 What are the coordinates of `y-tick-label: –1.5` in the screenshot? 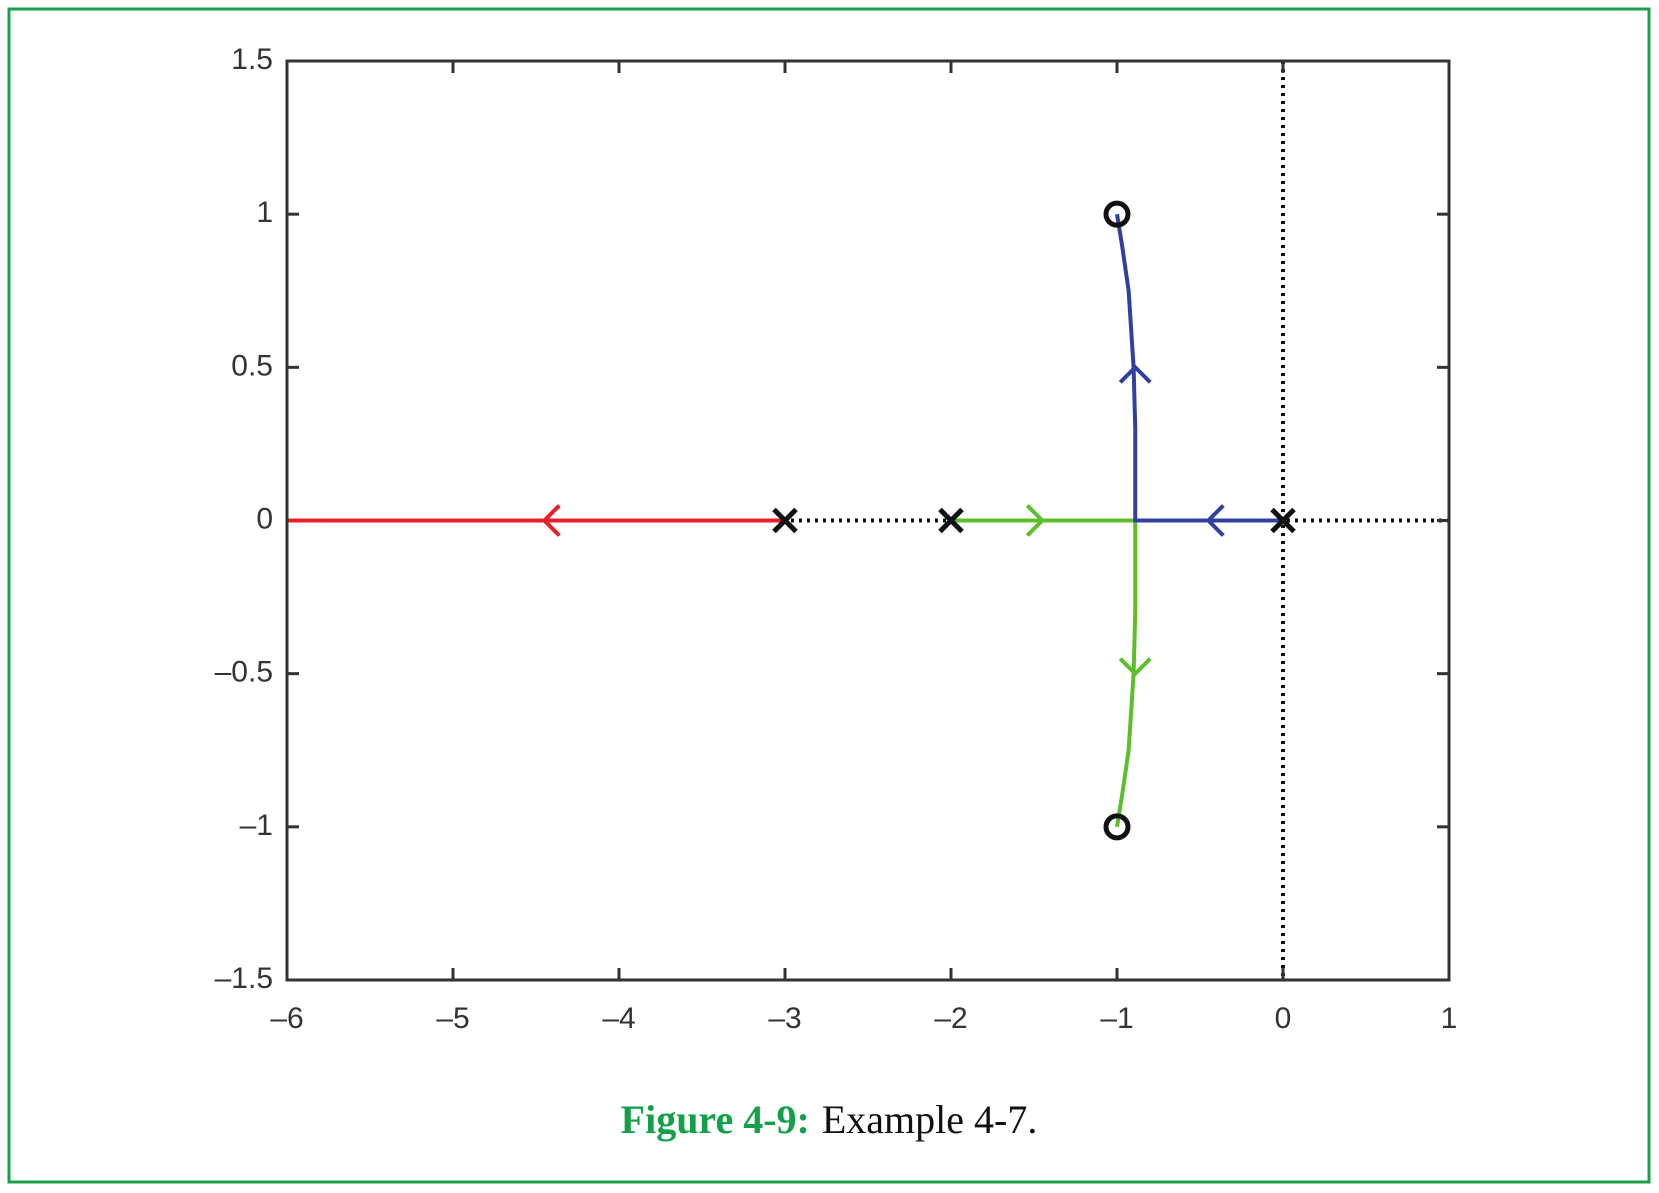 It's located at (244, 978).